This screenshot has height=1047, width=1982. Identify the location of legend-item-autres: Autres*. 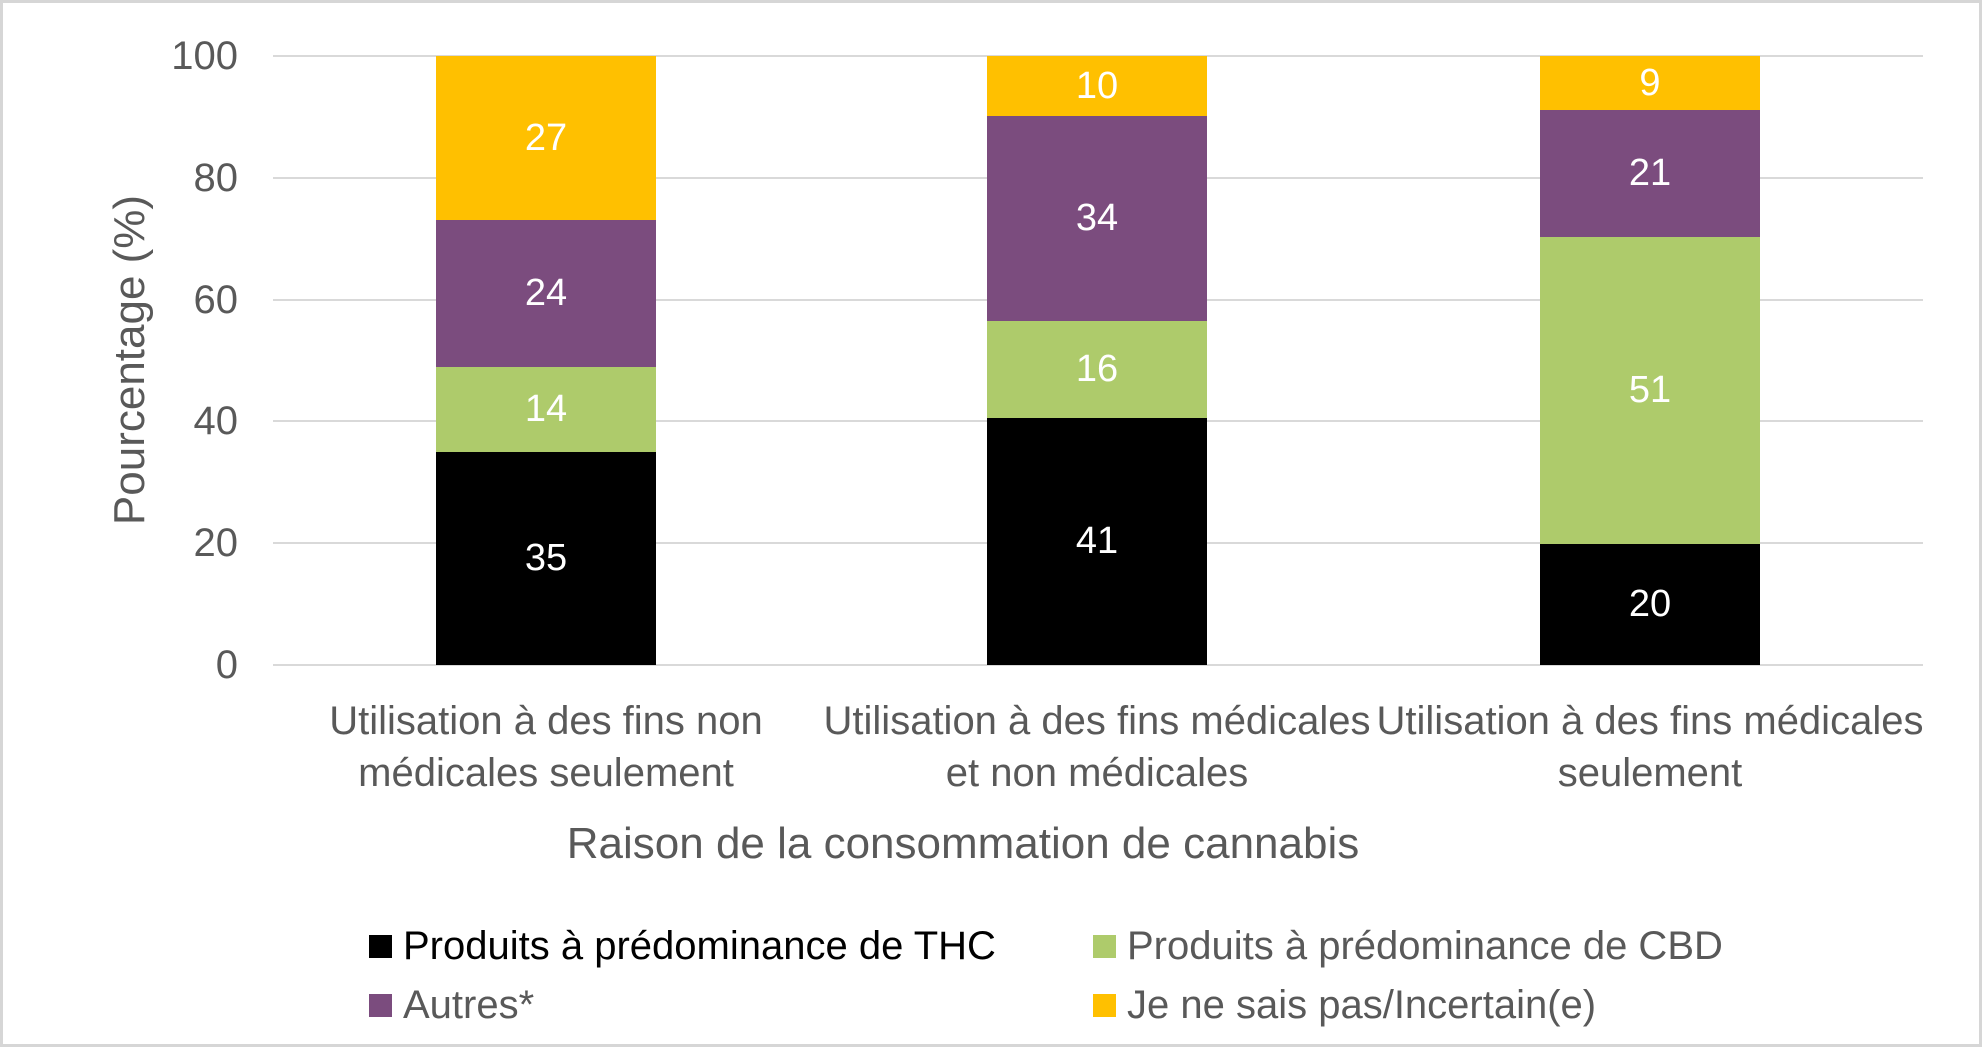
(451, 1005).